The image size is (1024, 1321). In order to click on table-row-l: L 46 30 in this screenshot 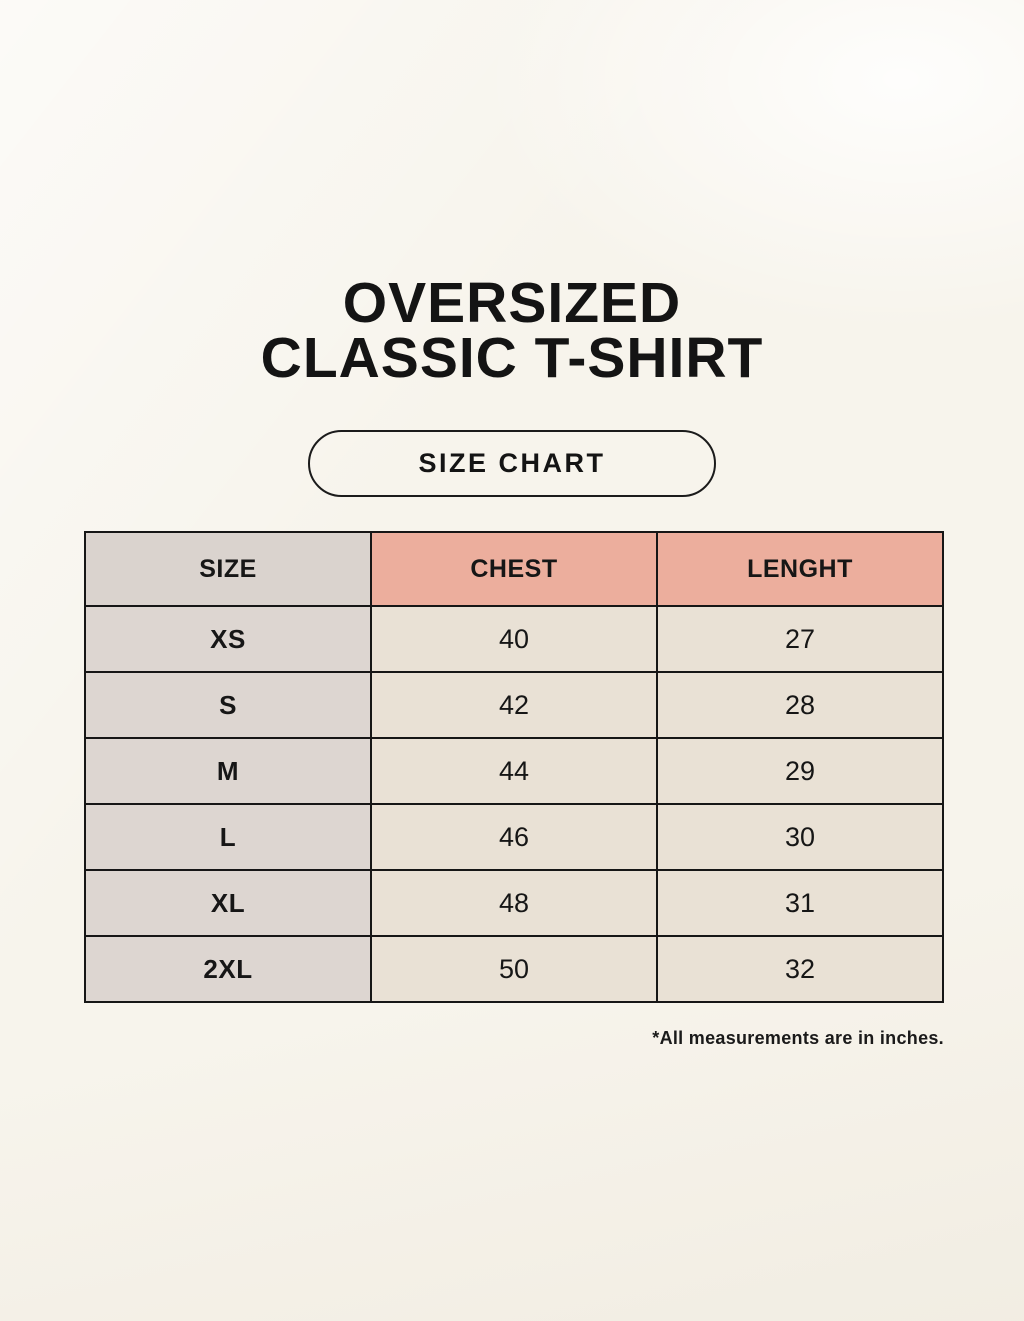, I will do `click(514, 837)`.